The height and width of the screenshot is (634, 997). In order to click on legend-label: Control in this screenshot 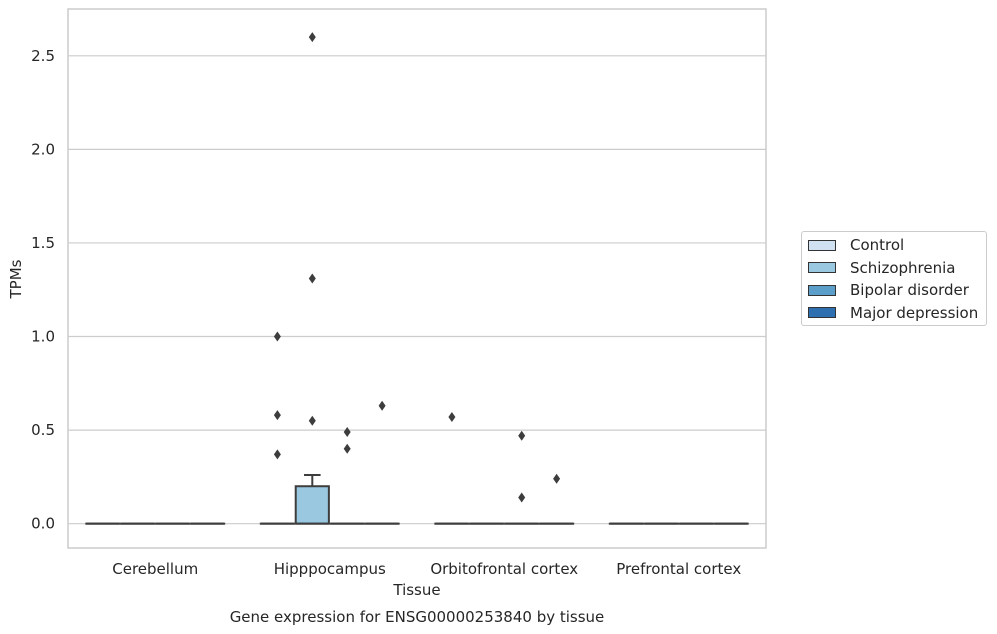, I will do `click(877, 245)`.